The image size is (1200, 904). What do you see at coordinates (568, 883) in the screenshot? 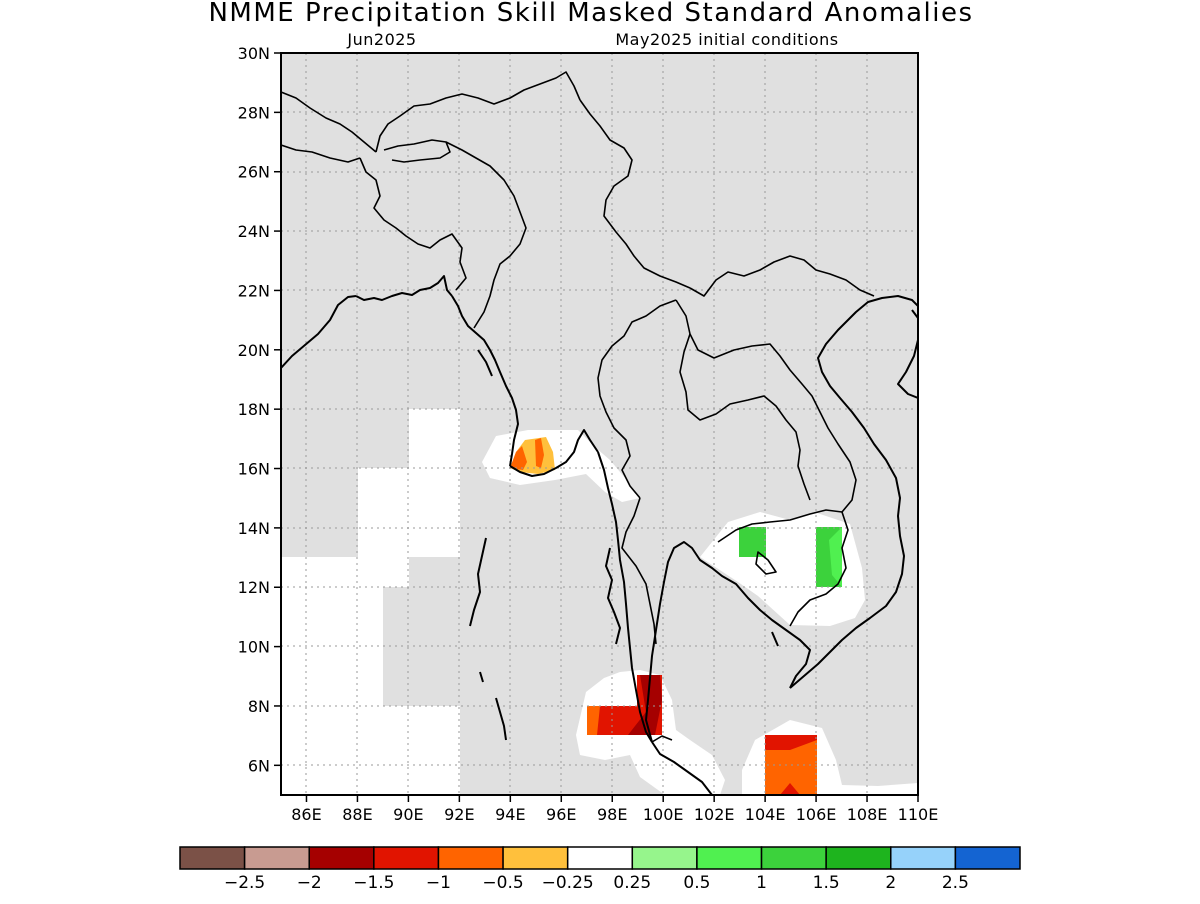
I see `colorbar-label: −0.25` at bounding box center [568, 883].